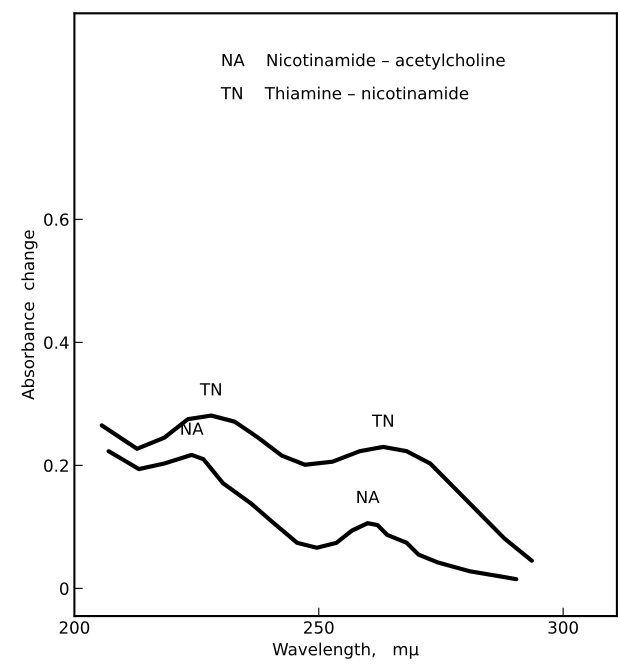  I want to click on x-tick-label: 250, so click(319, 627).